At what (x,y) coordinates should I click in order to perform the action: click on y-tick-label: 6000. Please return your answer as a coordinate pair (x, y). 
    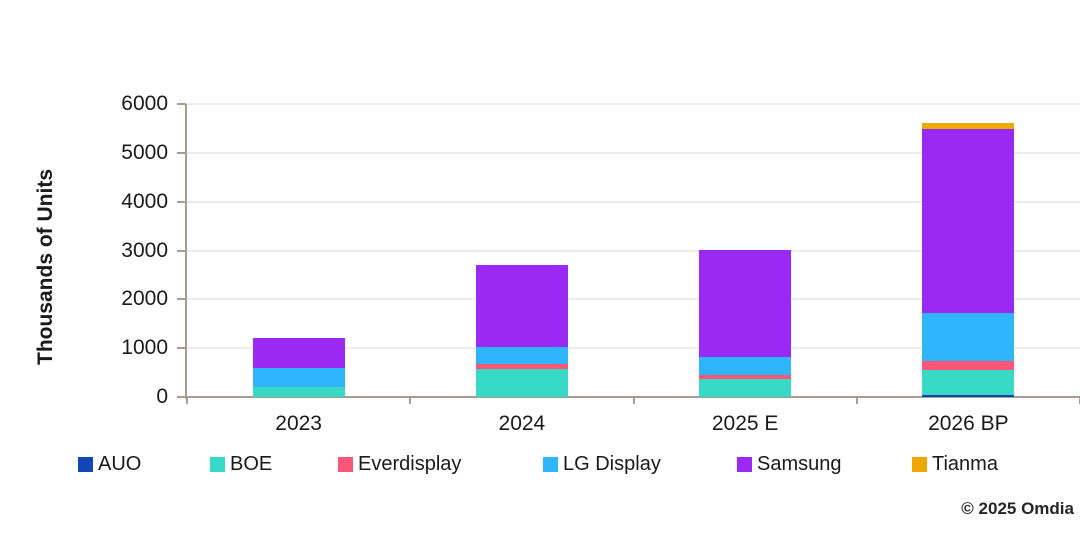
    Looking at the image, I should click on (144, 103).